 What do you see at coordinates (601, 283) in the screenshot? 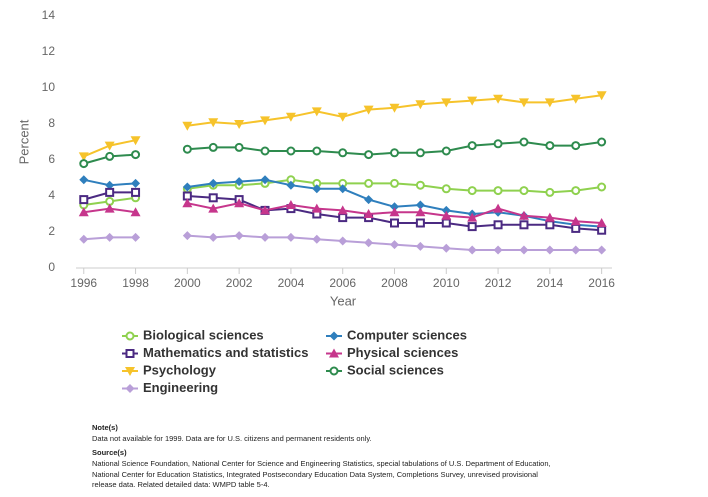
I see `x-tick-label: 2016` at bounding box center [601, 283].